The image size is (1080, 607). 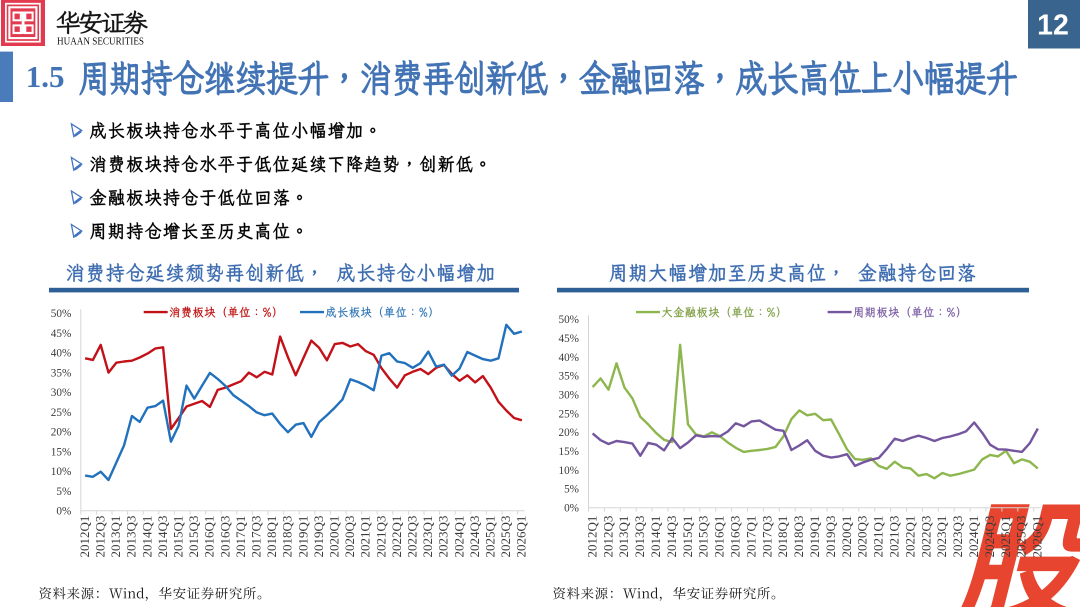 What do you see at coordinates (1053, 26) in the screenshot?
I see `svg-text: 12` at bounding box center [1053, 26].